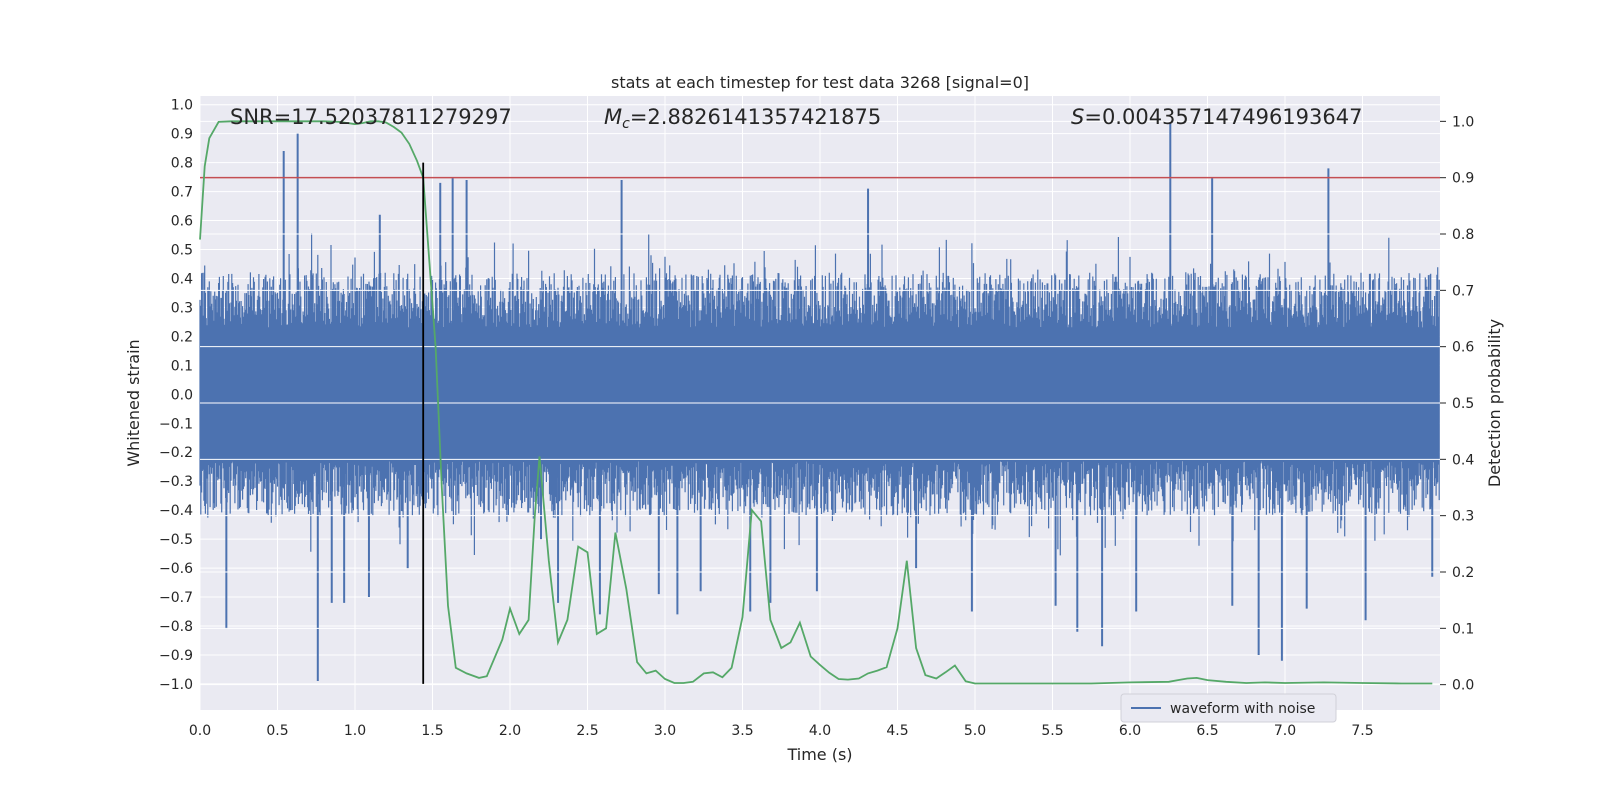  I want to click on right-y-tick-label: 0.4, so click(1463, 460).